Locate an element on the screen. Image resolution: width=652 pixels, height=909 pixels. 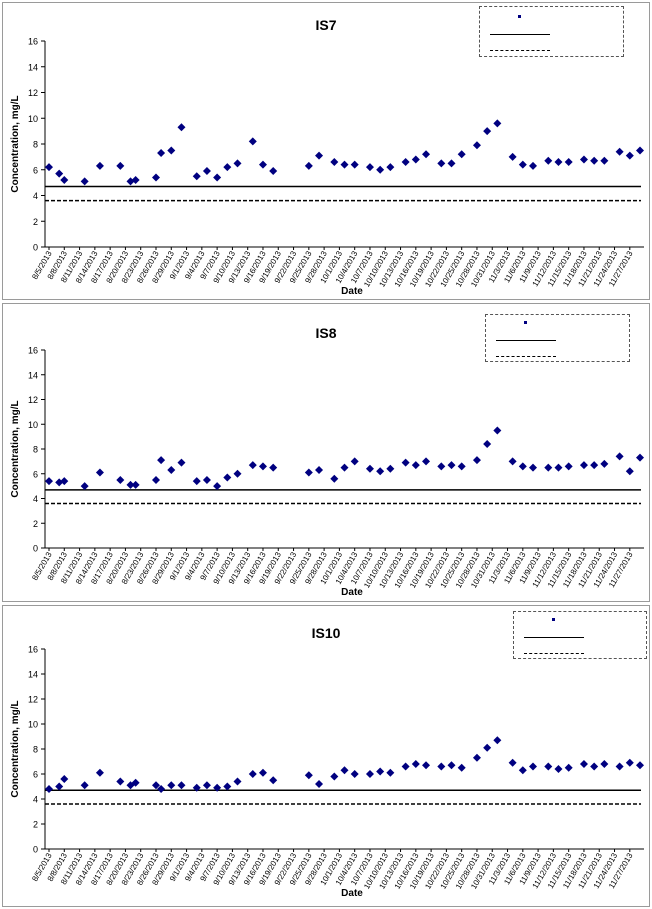
y-tick-label: 16 is located at coordinates (33, 650).